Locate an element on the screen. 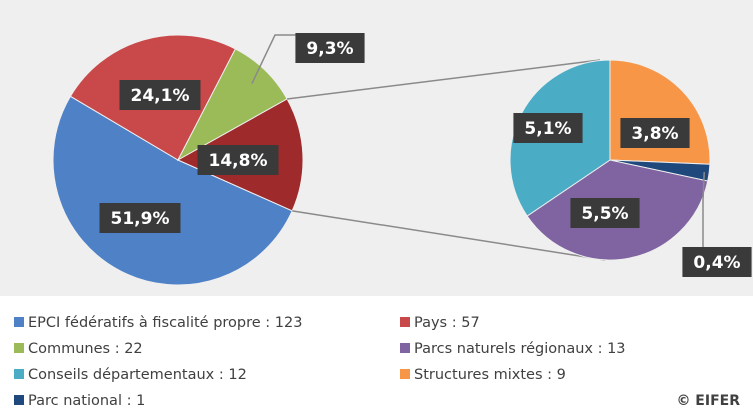  data-label: 51,9% is located at coordinates (140, 219).